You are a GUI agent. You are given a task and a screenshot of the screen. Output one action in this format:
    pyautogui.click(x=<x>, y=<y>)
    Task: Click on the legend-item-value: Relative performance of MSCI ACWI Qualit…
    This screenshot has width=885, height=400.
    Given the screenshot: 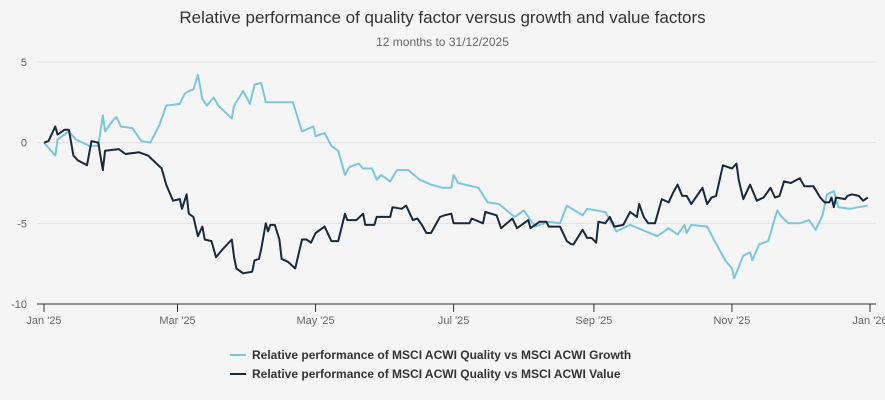 What is the action you would take?
    pyautogui.click(x=430, y=373)
    